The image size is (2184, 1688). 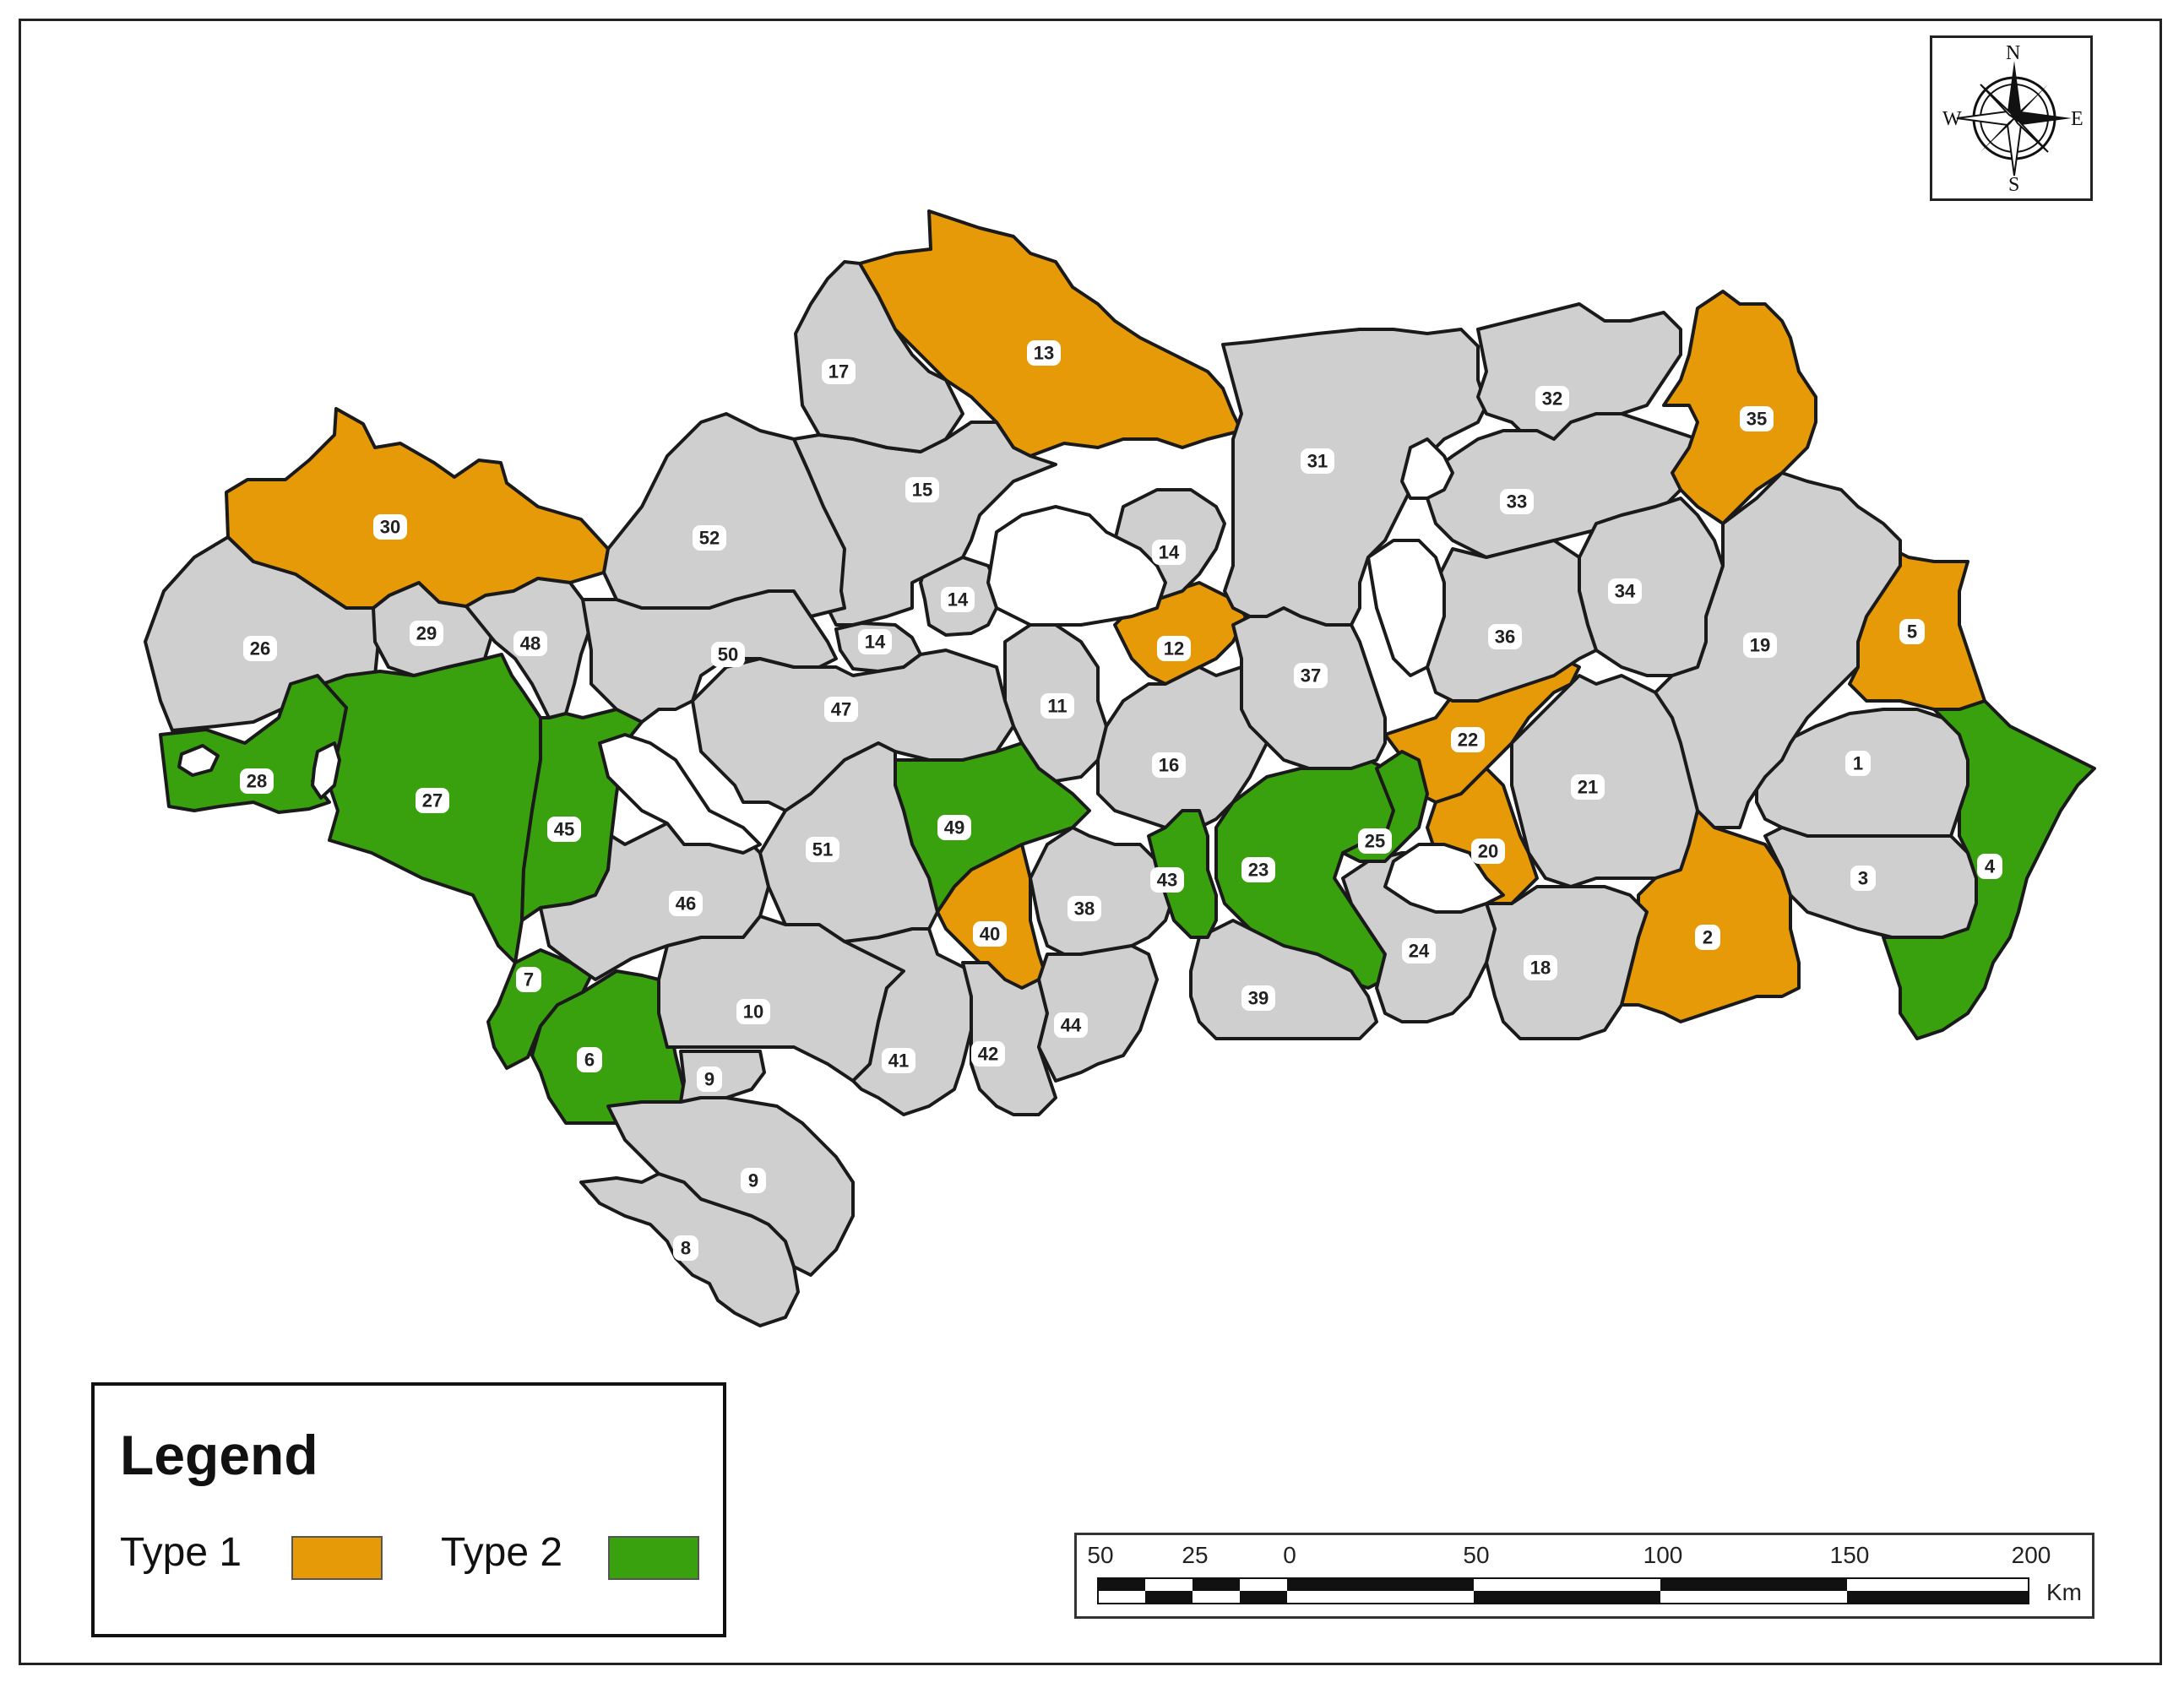 What do you see at coordinates (529, 980) in the screenshot?
I see `region-label-7: 7` at bounding box center [529, 980].